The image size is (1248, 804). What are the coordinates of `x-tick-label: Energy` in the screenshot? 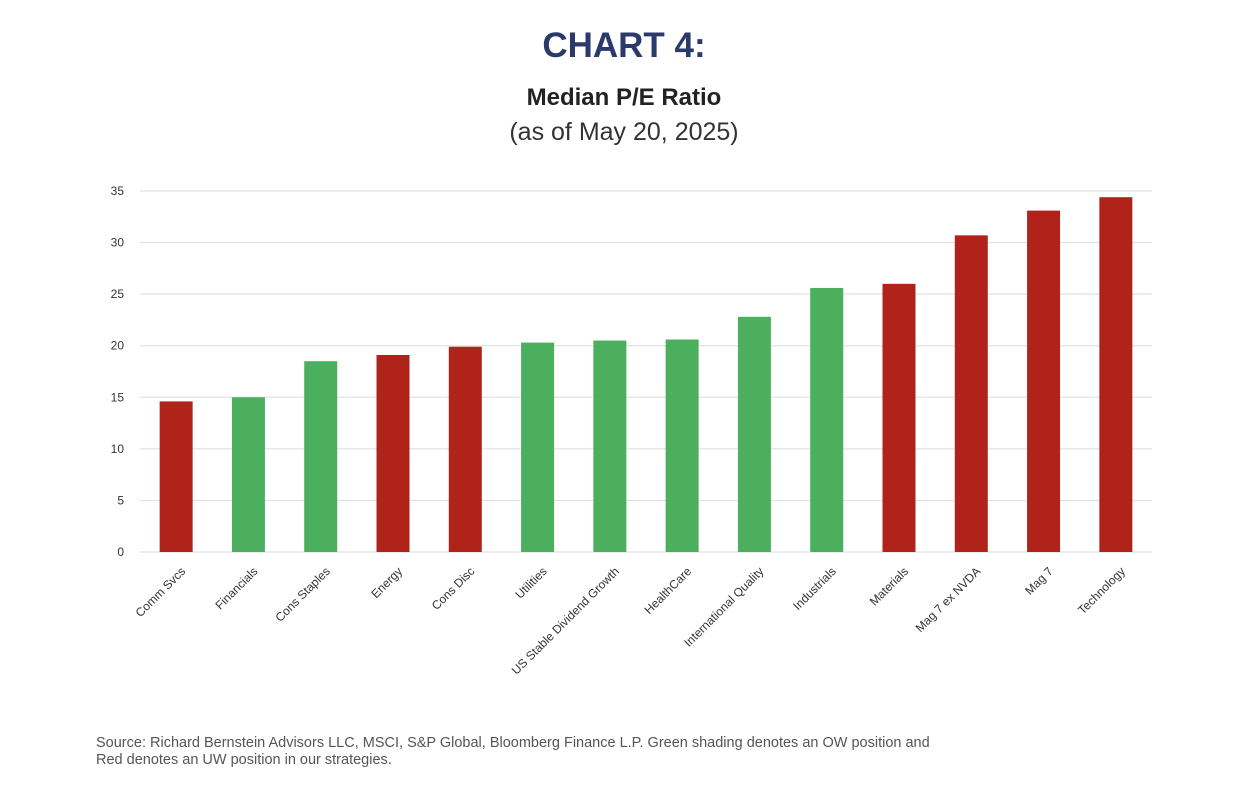 It's located at (386, 582).